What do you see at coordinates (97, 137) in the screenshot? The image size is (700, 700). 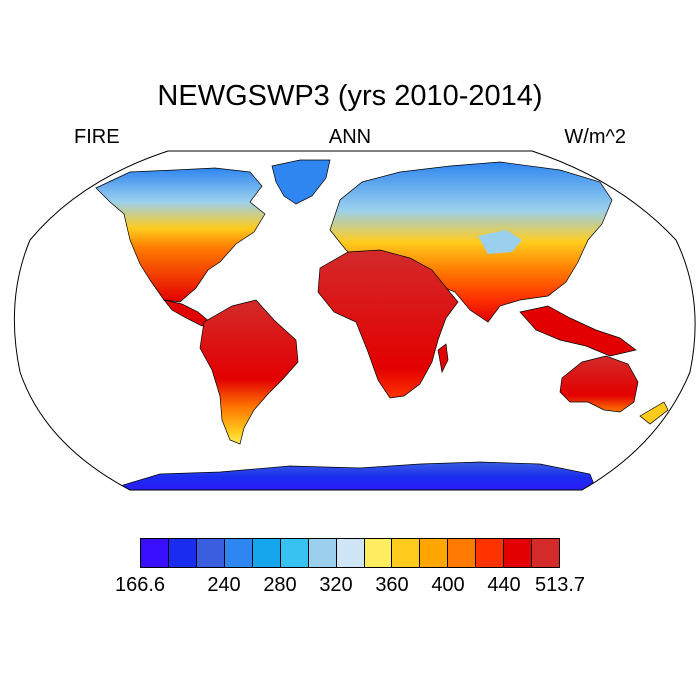 I see `left-label: FIRE` at bounding box center [97, 137].